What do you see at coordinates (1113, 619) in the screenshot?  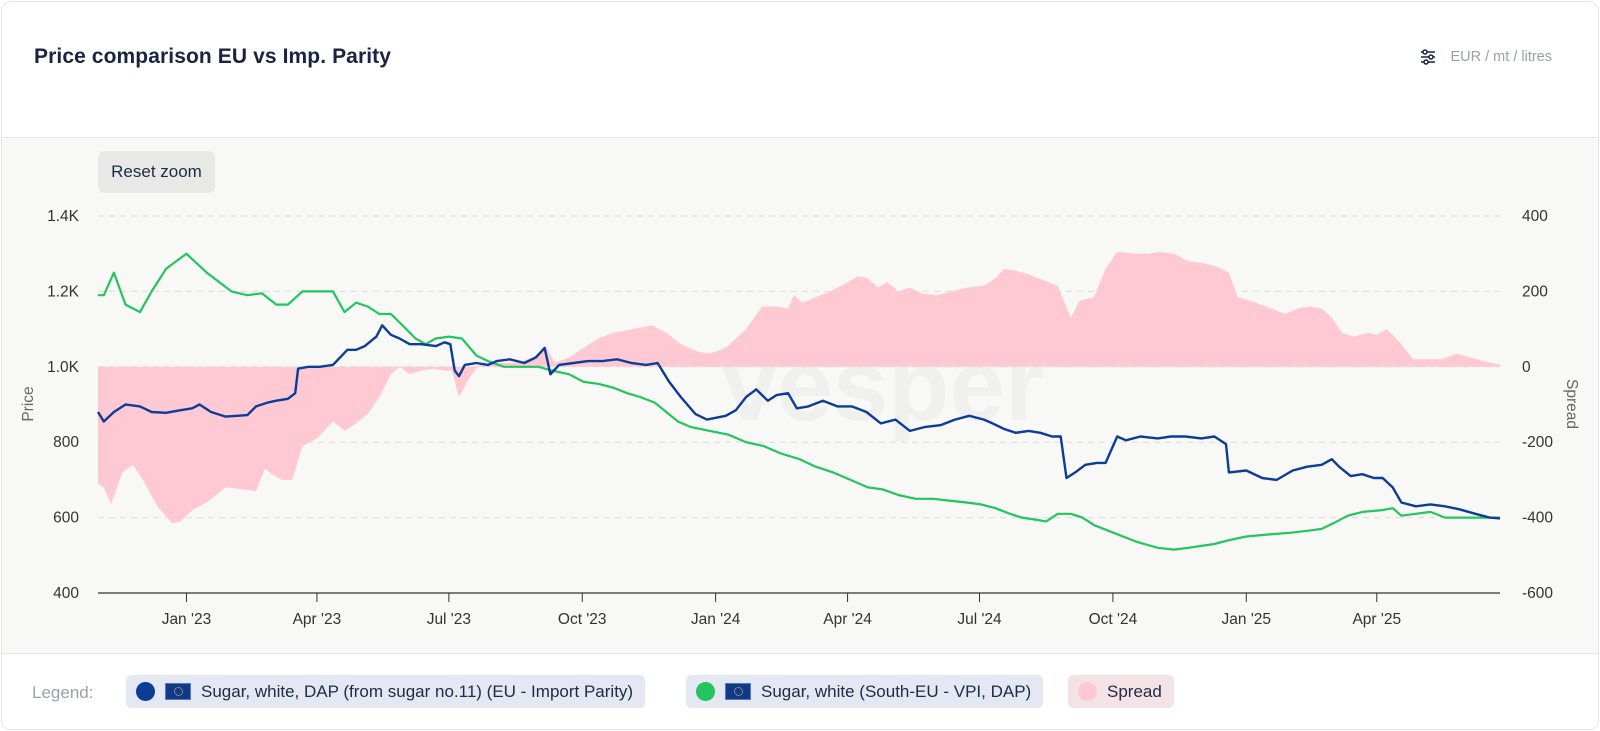 I see `x-tick-label: Oct '24` at bounding box center [1113, 619].